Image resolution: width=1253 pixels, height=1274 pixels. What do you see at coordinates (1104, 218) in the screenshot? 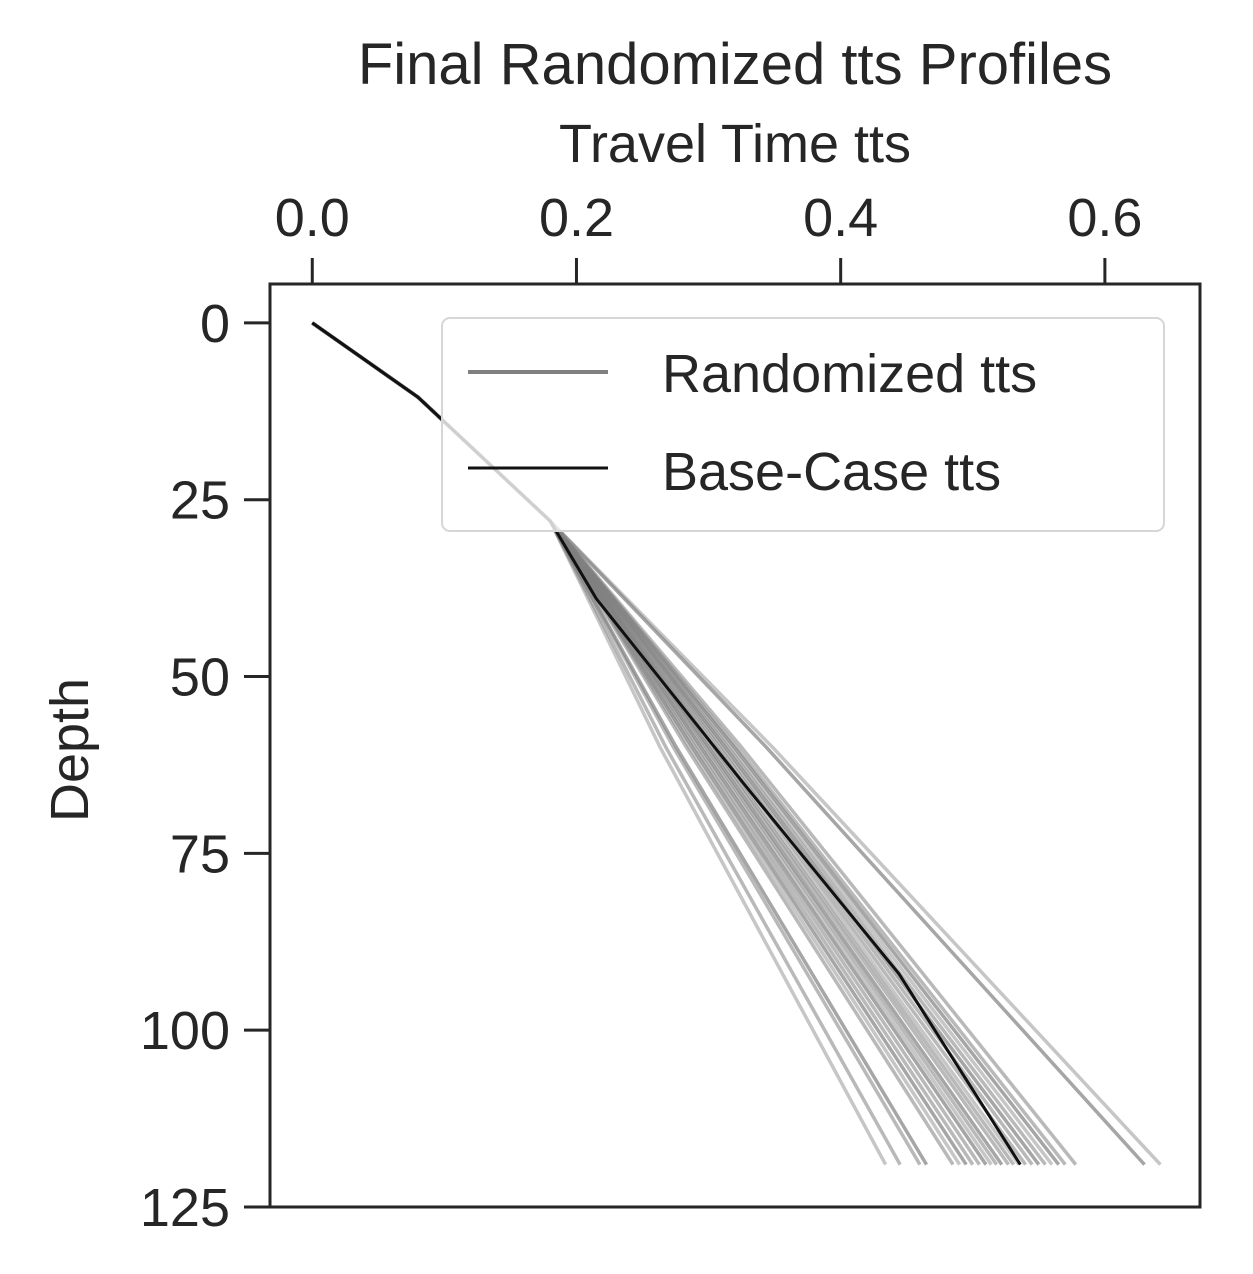
I see `x-tick-label: 0.6` at bounding box center [1104, 218].